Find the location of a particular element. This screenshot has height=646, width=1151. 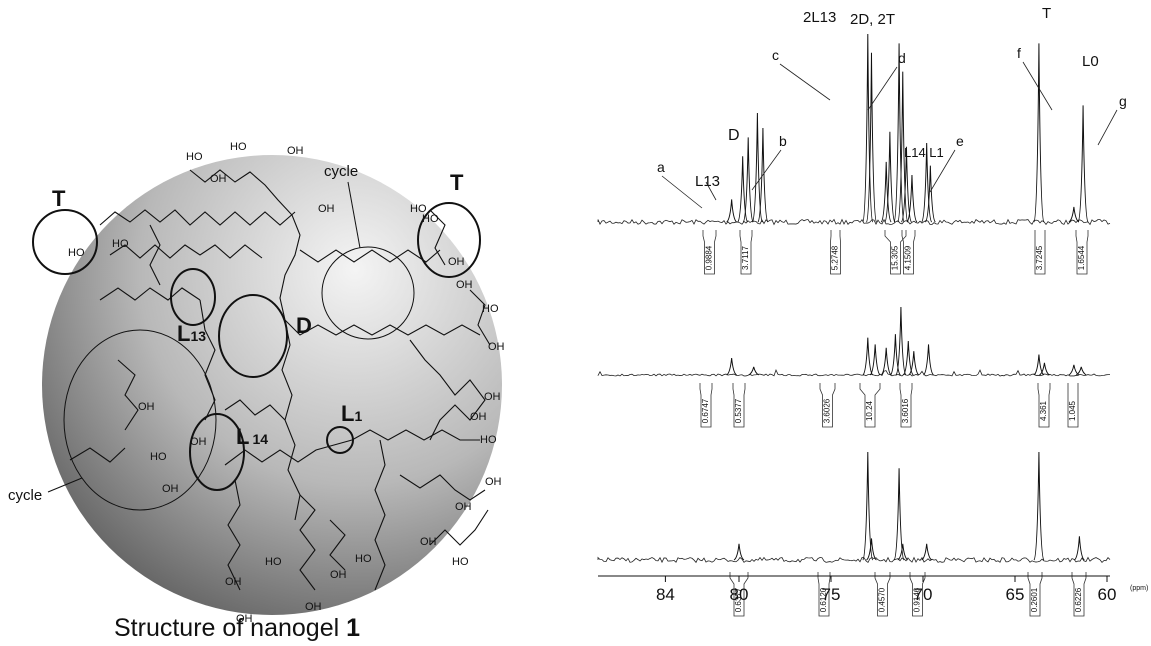

peak-label: b is located at coordinates (783, 141).